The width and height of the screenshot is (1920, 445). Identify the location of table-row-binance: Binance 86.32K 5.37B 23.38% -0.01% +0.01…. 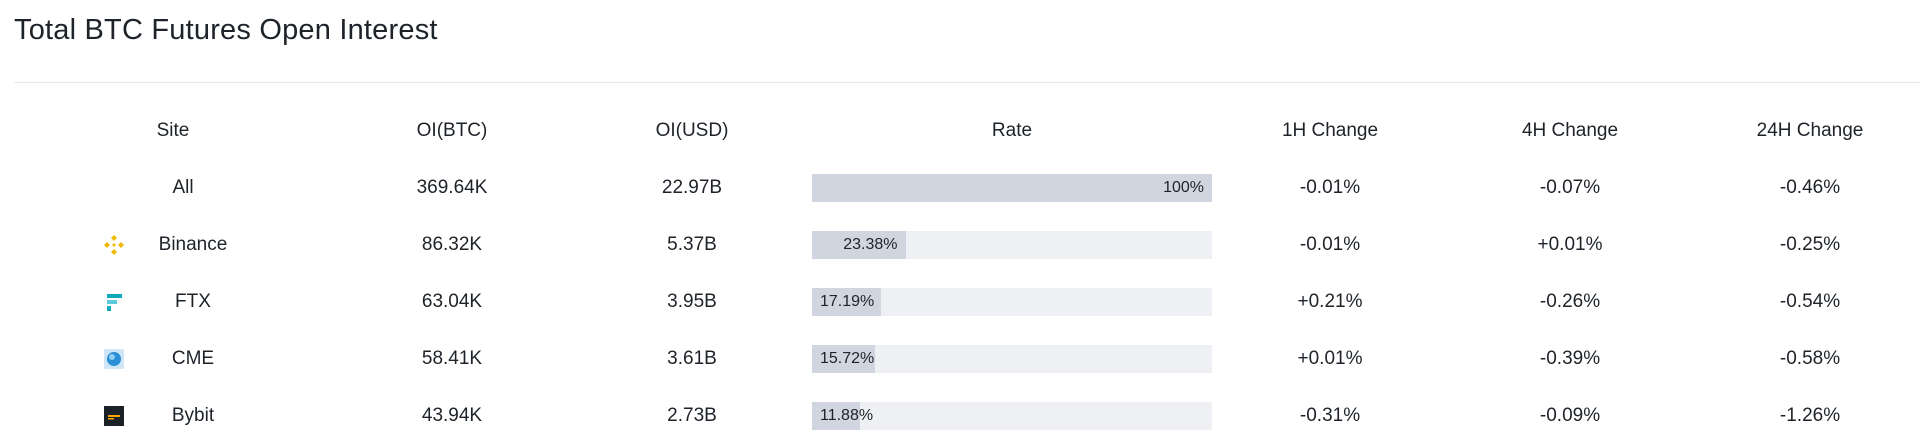
(960, 244).